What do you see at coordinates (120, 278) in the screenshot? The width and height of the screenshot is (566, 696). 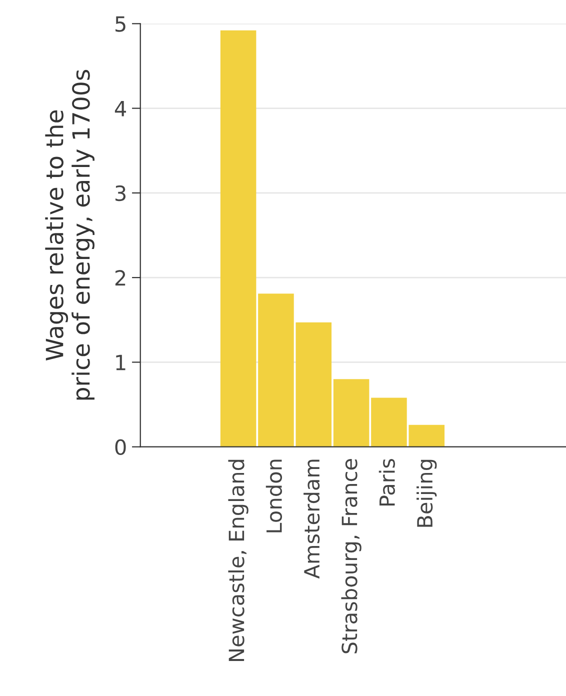 I see `y-tick-label: 2` at bounding box center [120, 278].